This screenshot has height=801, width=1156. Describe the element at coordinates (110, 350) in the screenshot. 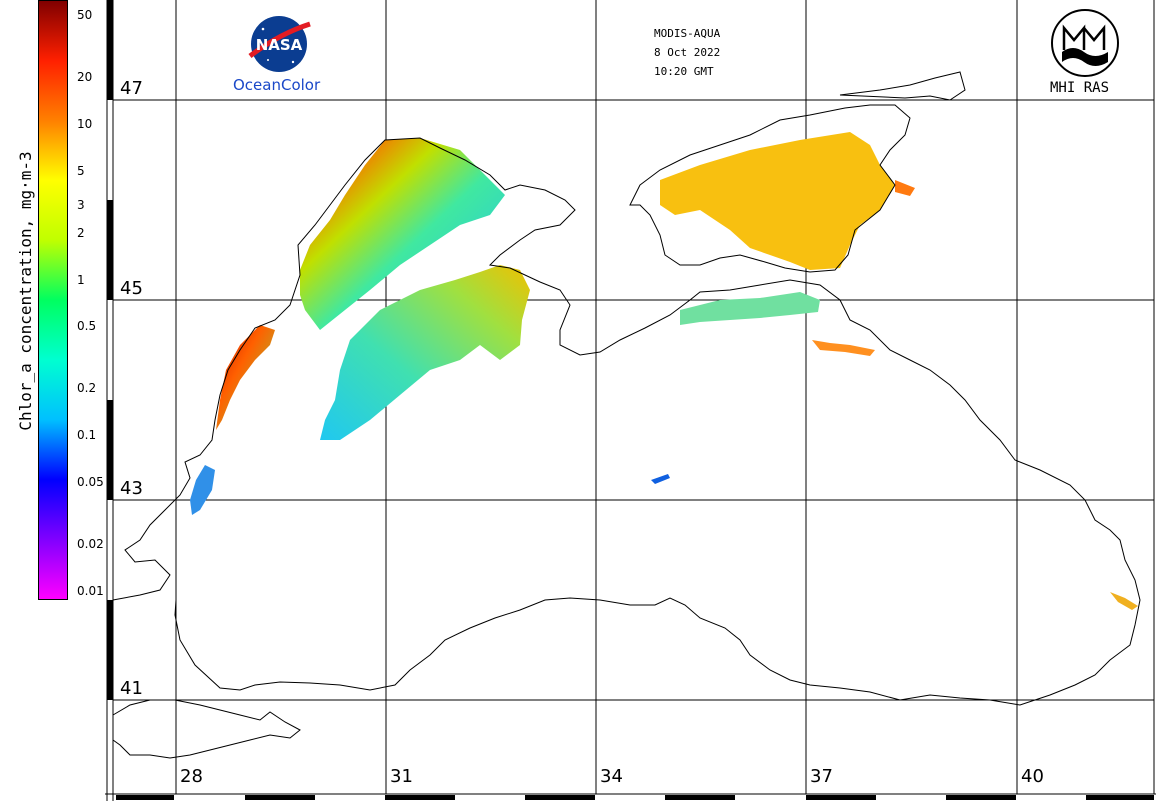

I see `lat-tick-bar` at that location.